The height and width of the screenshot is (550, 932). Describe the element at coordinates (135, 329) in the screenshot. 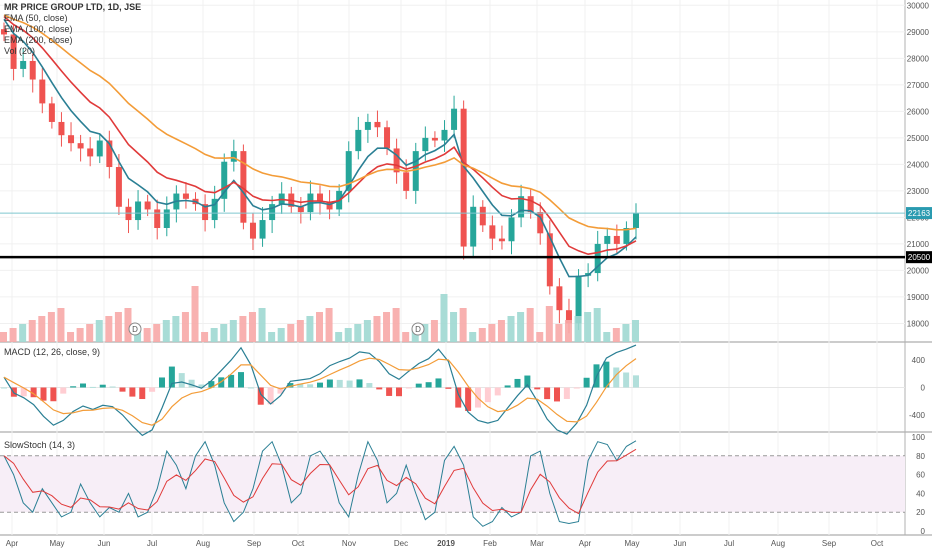

I see `dividend-marker-label: D` at that location.